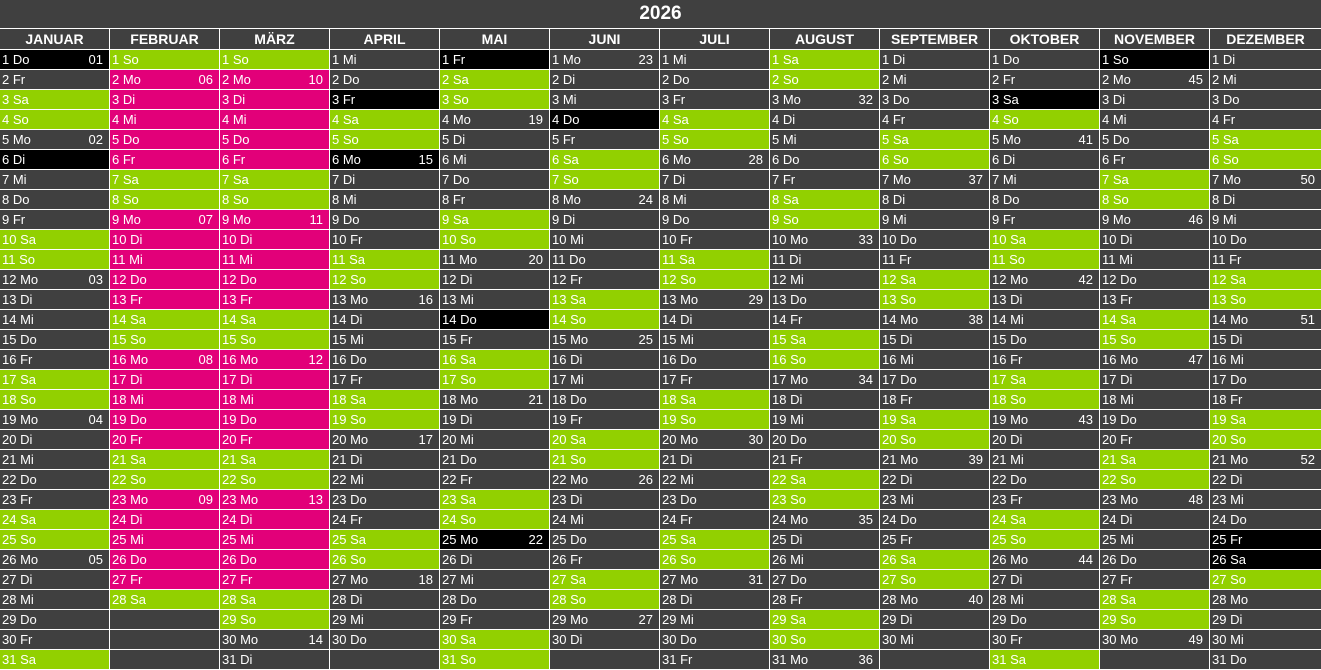 The width and height of the screenshot is (1321, 670). What do you see at coordinates (384, 360) in the screenshot?
I see `day-cell: 16 Do` at bounding box center [384, 360].